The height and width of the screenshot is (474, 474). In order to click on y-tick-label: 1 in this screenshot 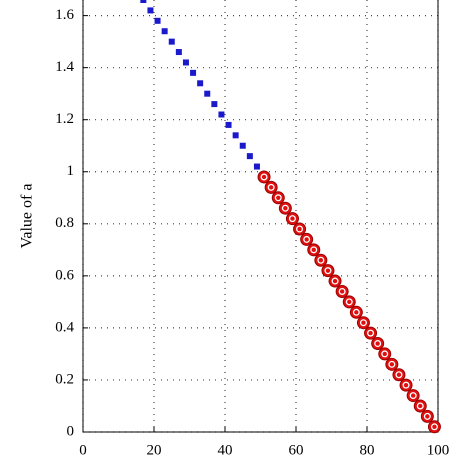, I will do `click(71, 171)`.